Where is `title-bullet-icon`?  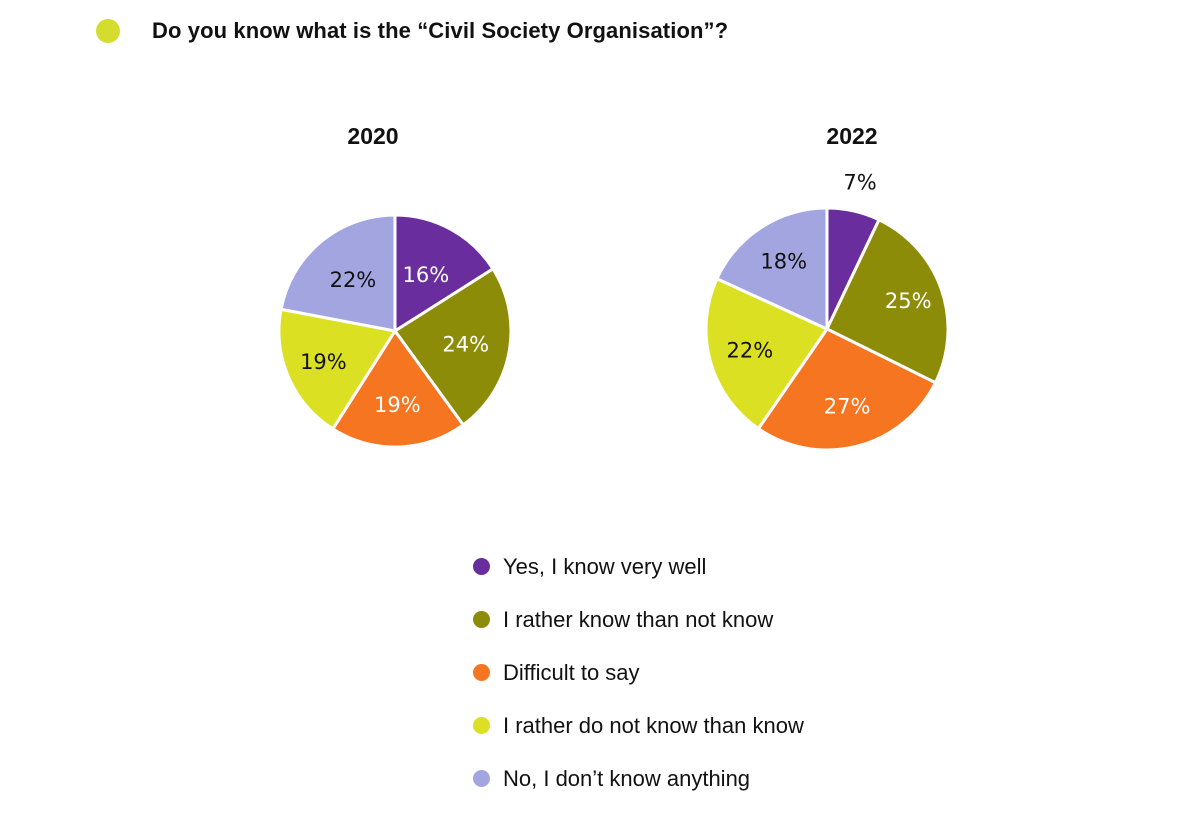 title-bullet-icon is located at coordinates (108, 31).